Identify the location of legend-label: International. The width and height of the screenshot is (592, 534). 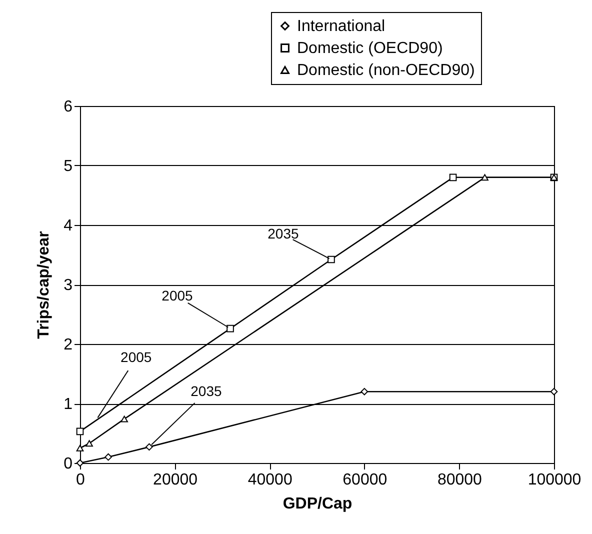
(341, 26).